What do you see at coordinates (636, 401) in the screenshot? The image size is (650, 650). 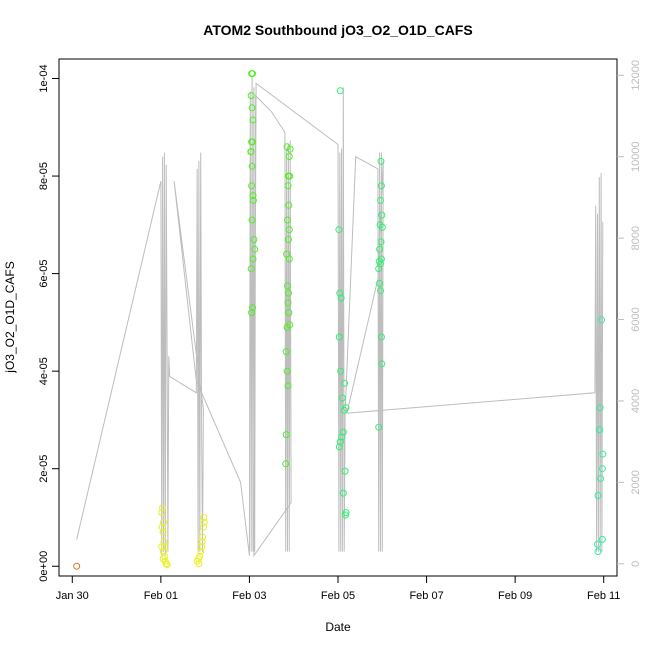 I see `y2-tick-label: 4000` at bounding box center [636, 401].